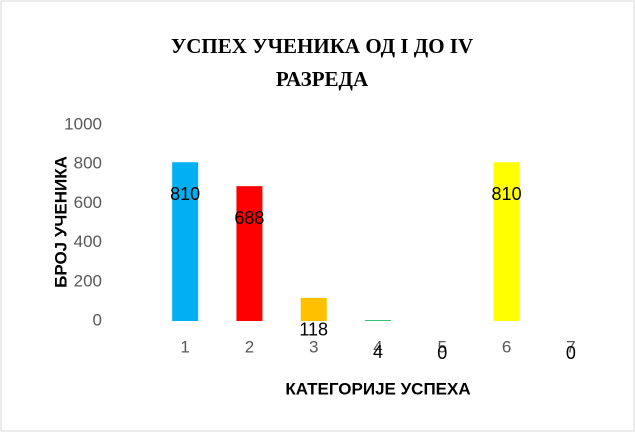  What do you see at coordinates (570, 346) in the screenshot?
I see `x-tick-label: 7` at bounding box center [570, 346].